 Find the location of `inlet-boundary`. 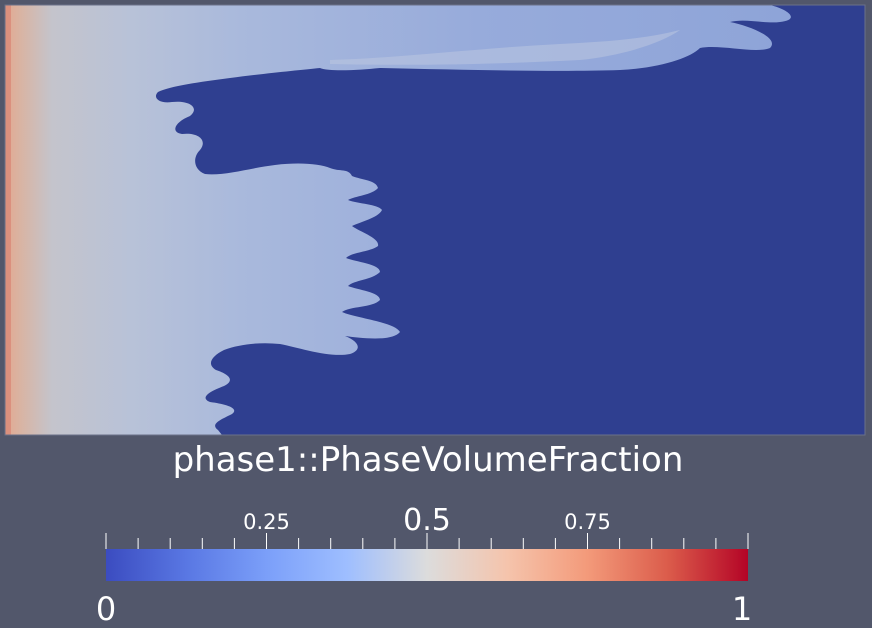

inlet-boundary is located at coordinates (8, 220).